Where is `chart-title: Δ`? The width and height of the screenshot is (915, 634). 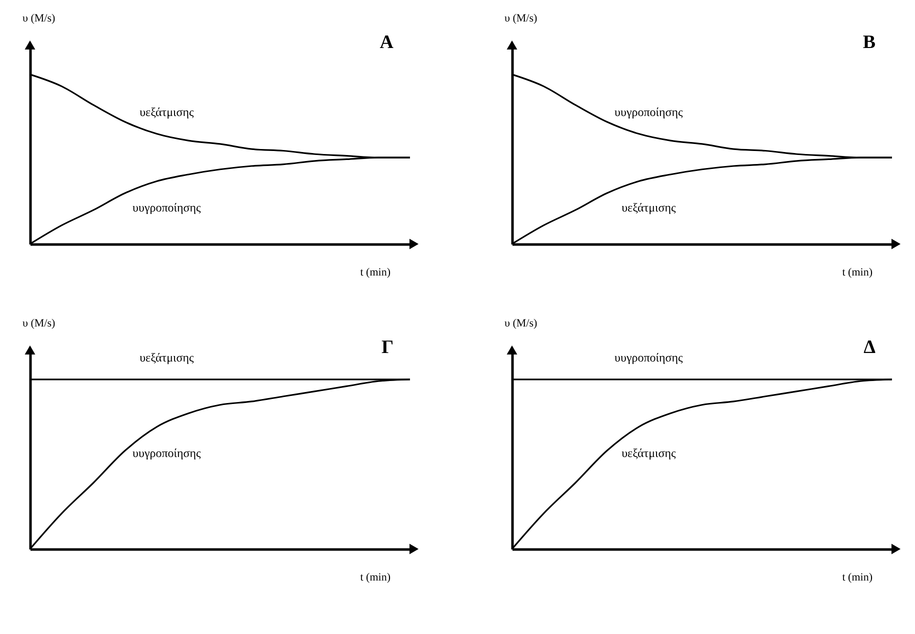 chart-title: Δ is located at coordinates (870, 347).